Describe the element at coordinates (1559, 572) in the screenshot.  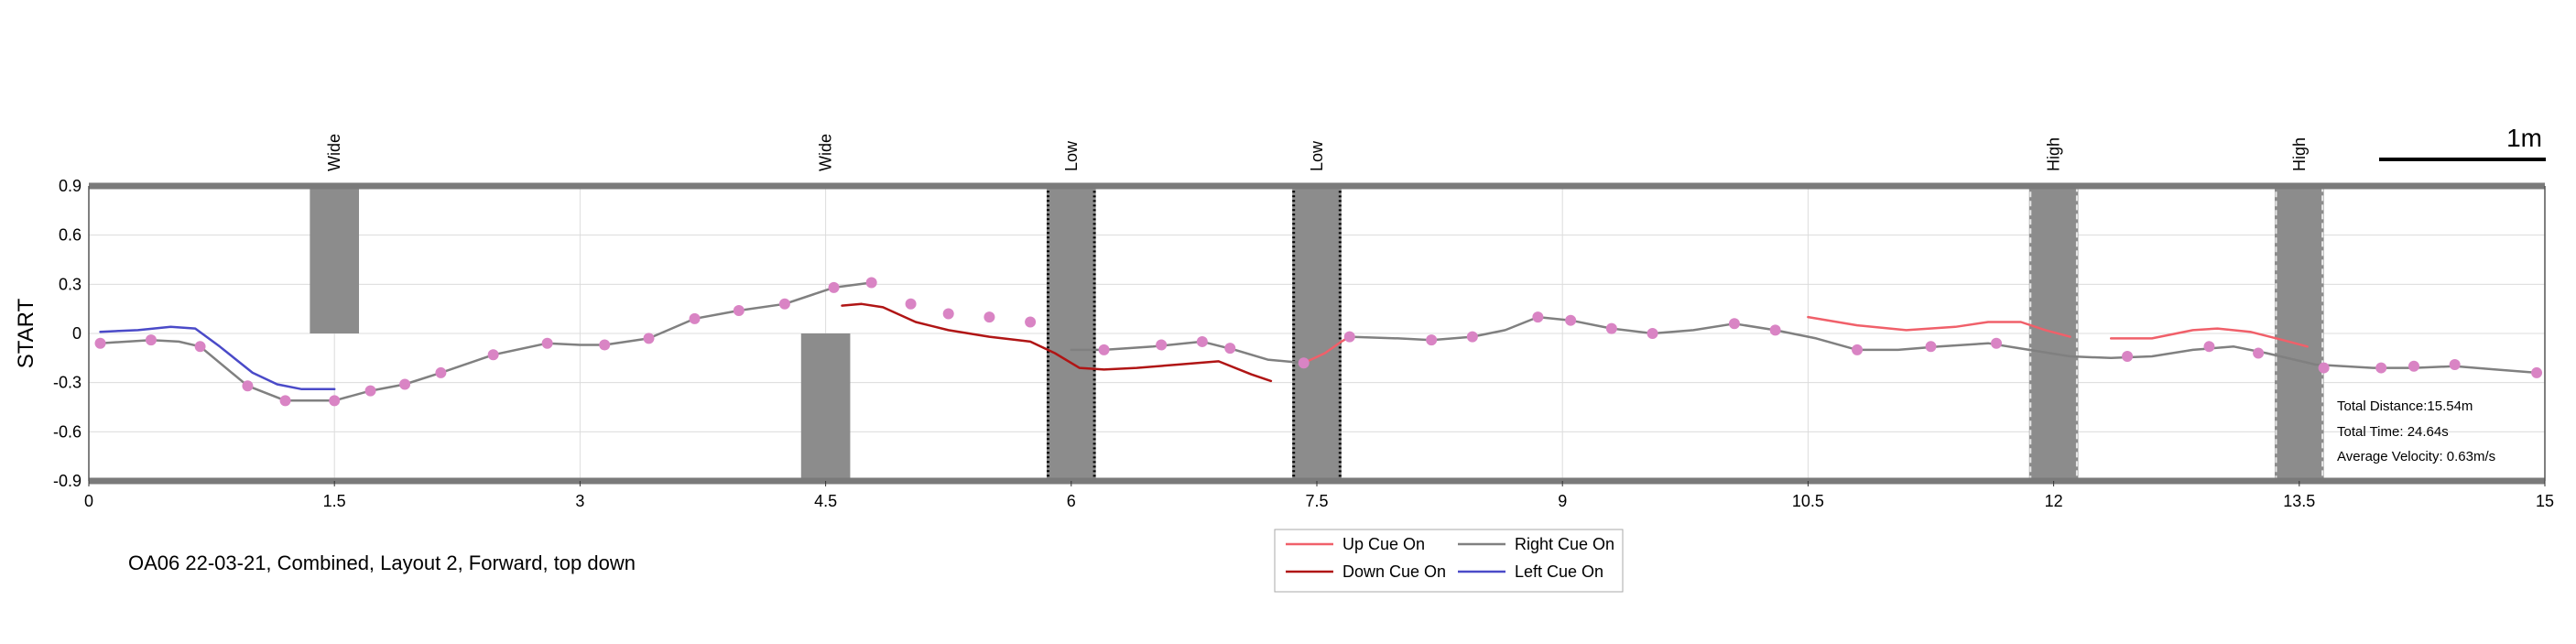
I see `legend-label-3: Left Cue On` at that location.